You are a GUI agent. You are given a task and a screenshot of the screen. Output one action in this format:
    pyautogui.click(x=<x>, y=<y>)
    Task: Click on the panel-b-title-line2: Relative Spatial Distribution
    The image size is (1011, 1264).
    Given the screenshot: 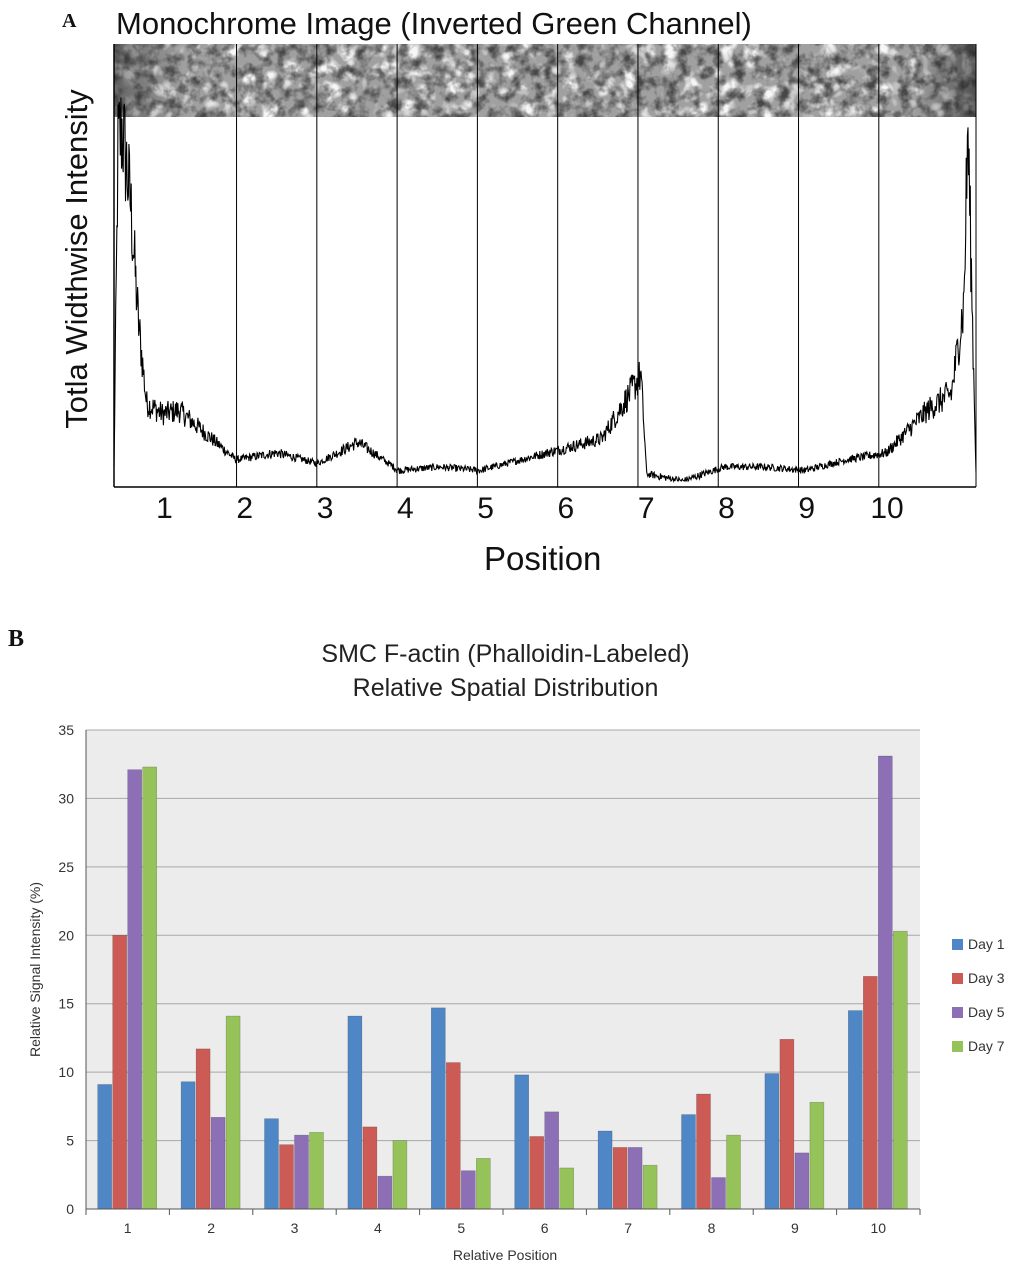 What is the action you would take?
    pyautogui.click(x=505, y=688)
    